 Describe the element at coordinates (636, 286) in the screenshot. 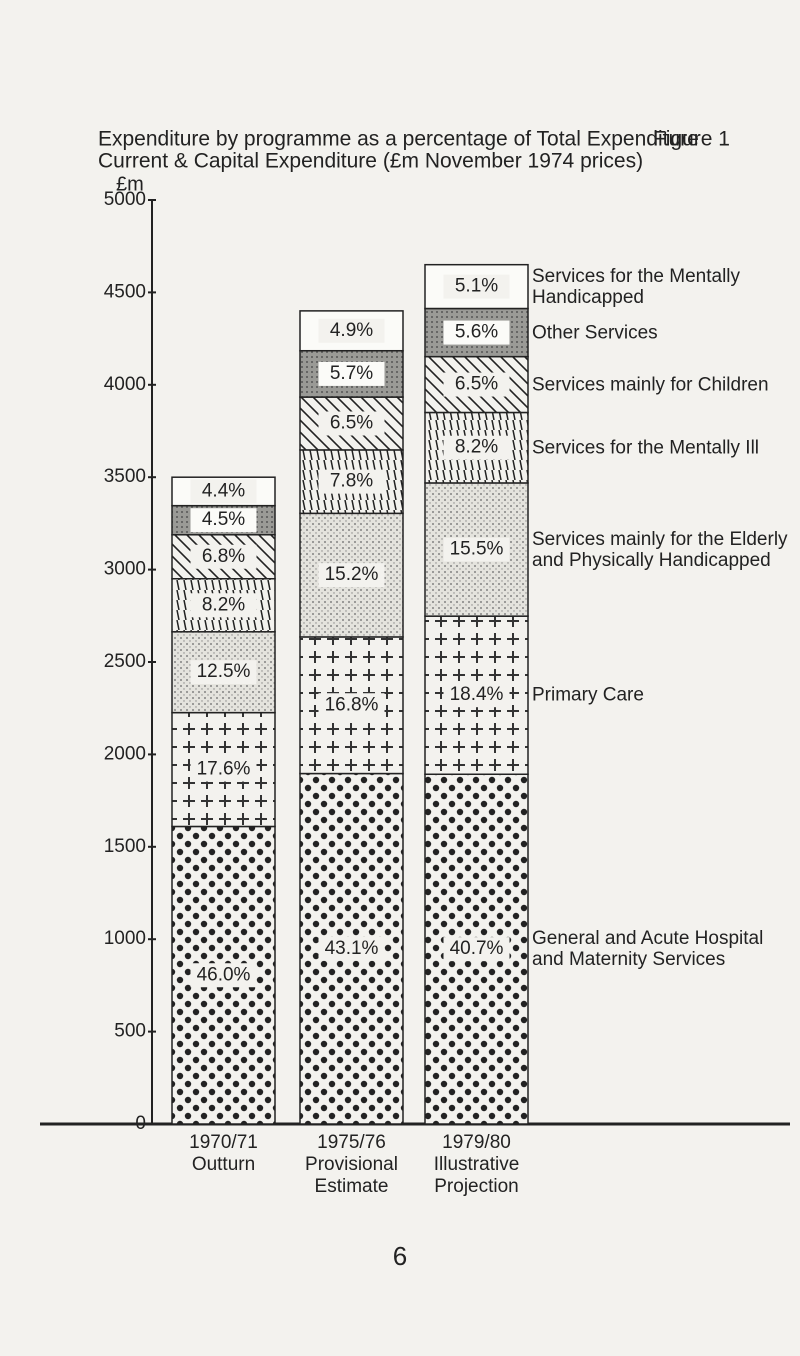

I see `legend-entry: Services for the Mentally Handicapped` at that location.